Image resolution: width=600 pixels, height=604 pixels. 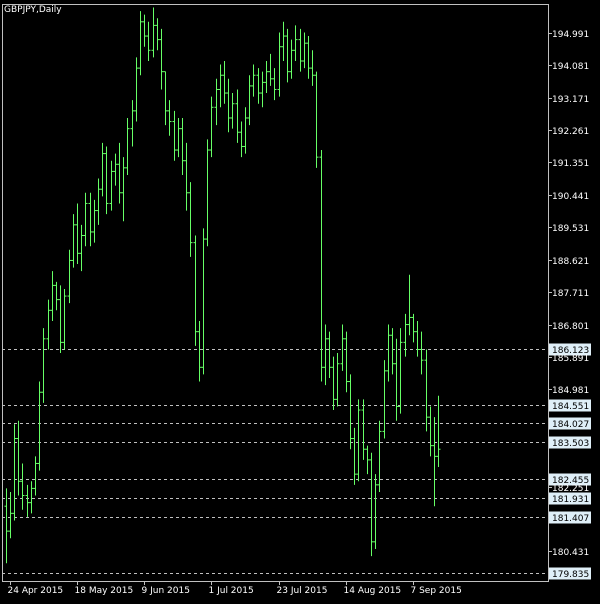 I want to click on level-label: 183.503, so click(x=570, y=444).